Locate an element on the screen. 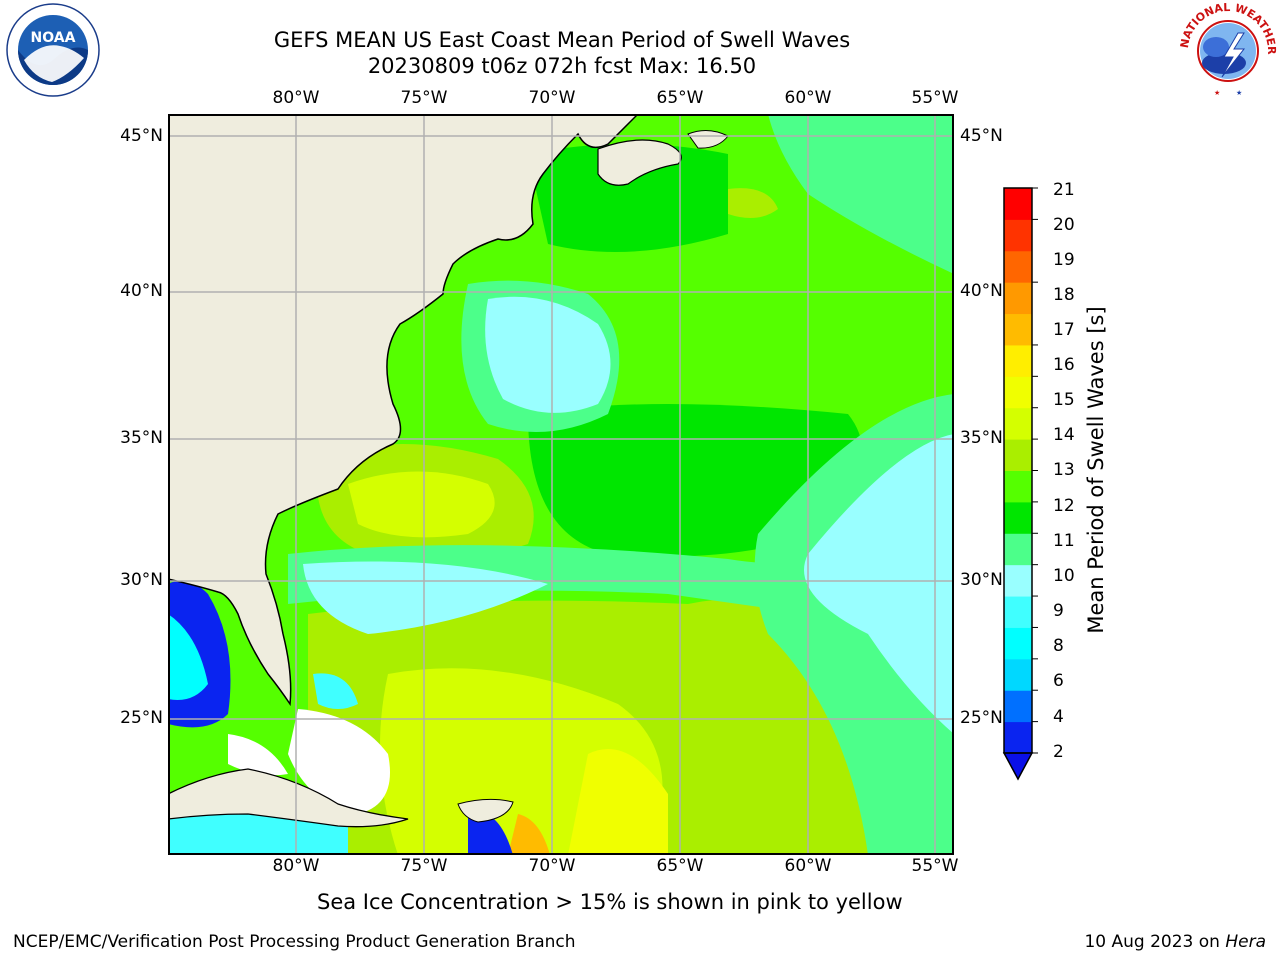 The image size is (1280, 960). lon-label-bottom: 60°W is located at coordinates (808, 866).